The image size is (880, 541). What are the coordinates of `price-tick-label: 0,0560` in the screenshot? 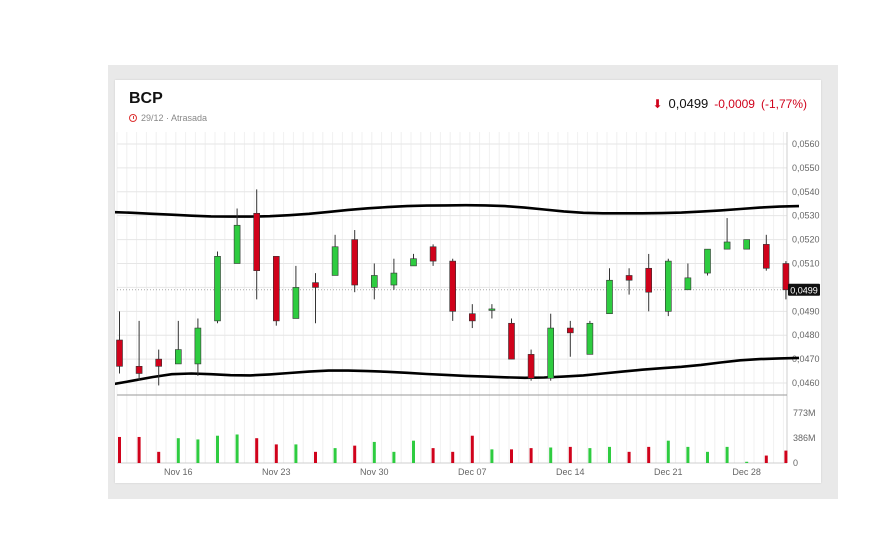 It's located at (806, 144).